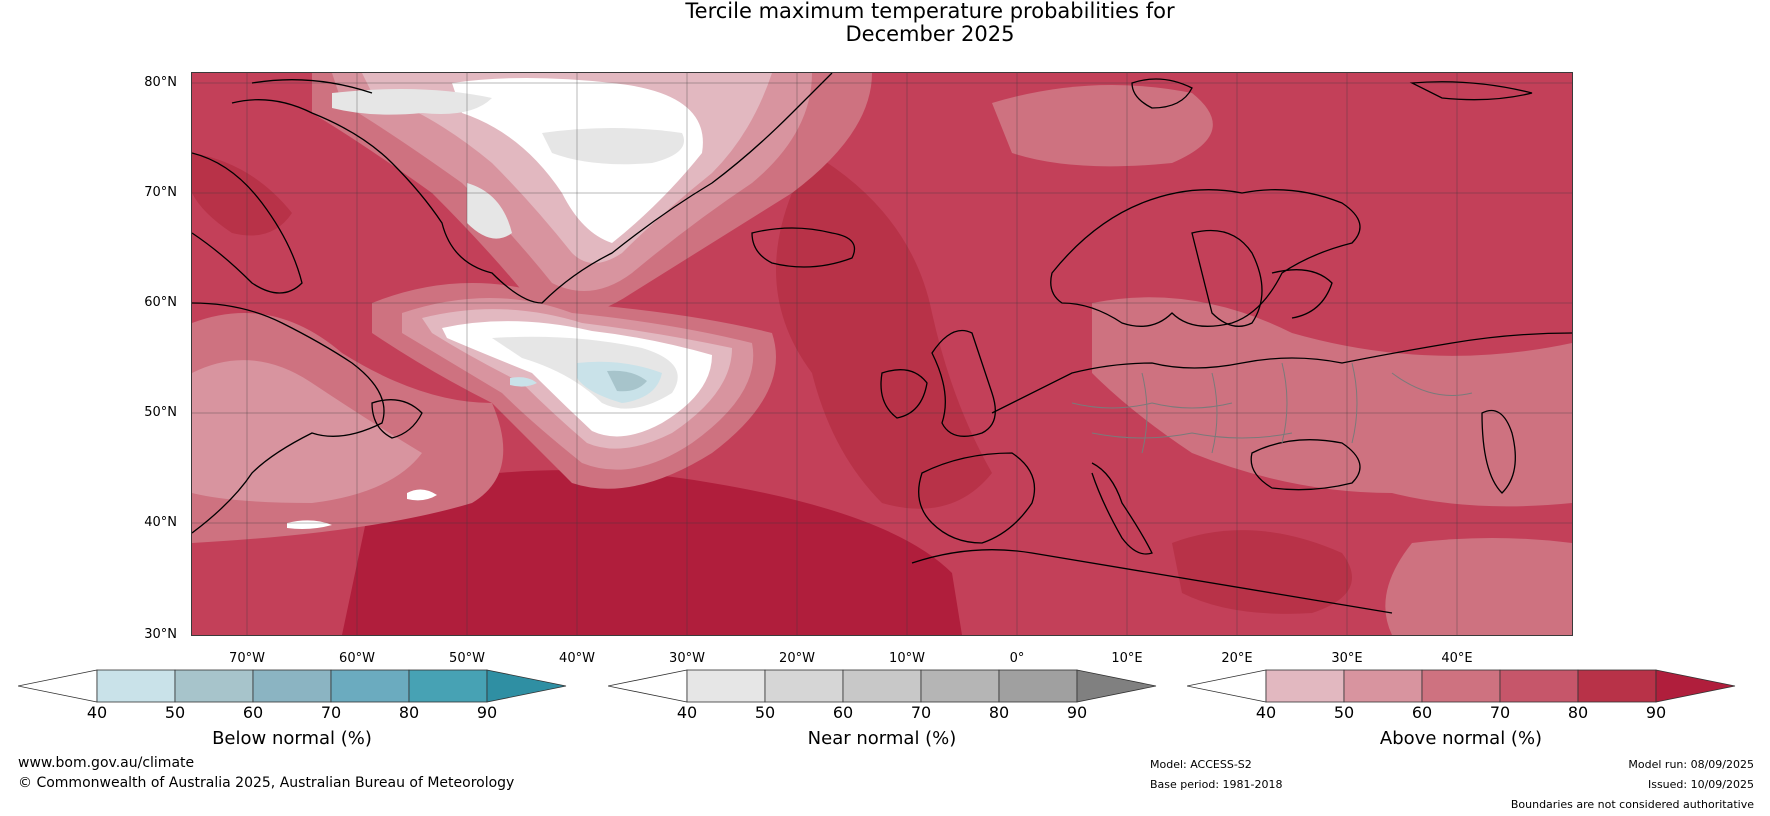  Describe the element at coordinates (652, 552) in the screenshot. I see `region-above-80-90-south` at that location.